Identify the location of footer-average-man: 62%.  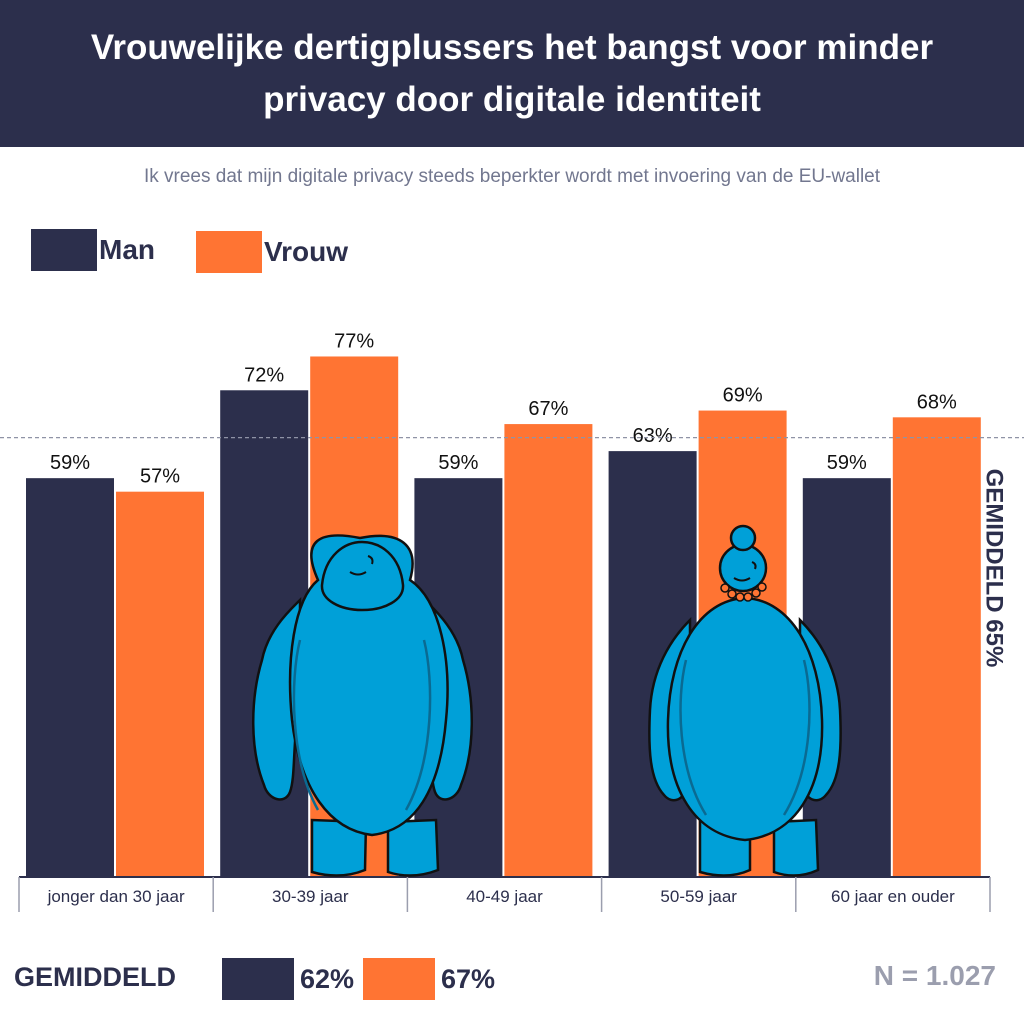
(288, 979).